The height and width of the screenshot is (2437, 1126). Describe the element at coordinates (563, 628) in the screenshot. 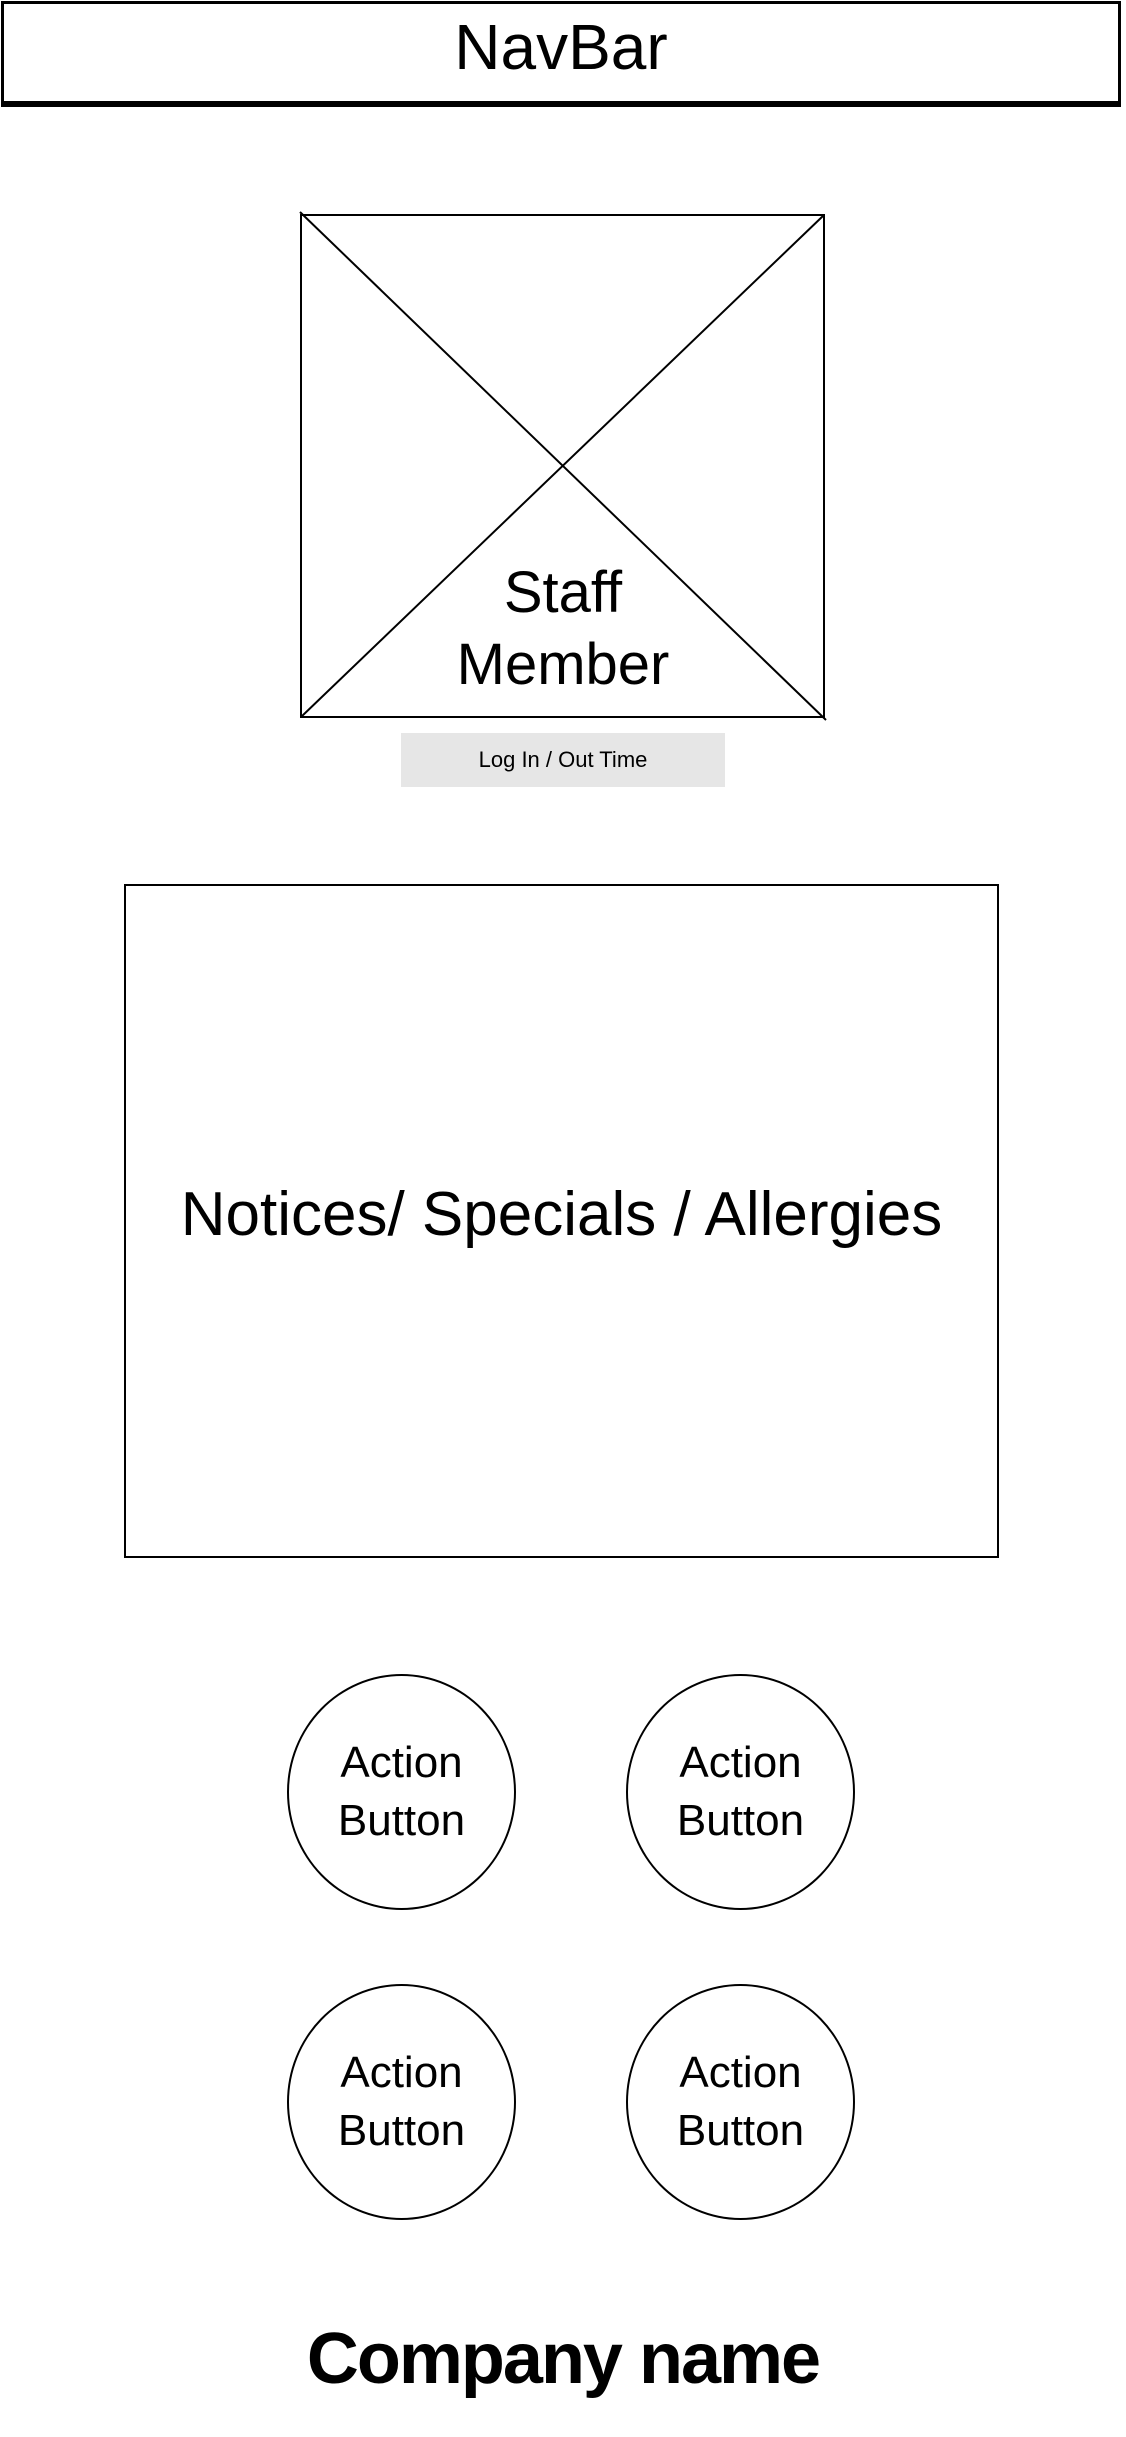

I see `staff-member-label: Staff Member` at that location.